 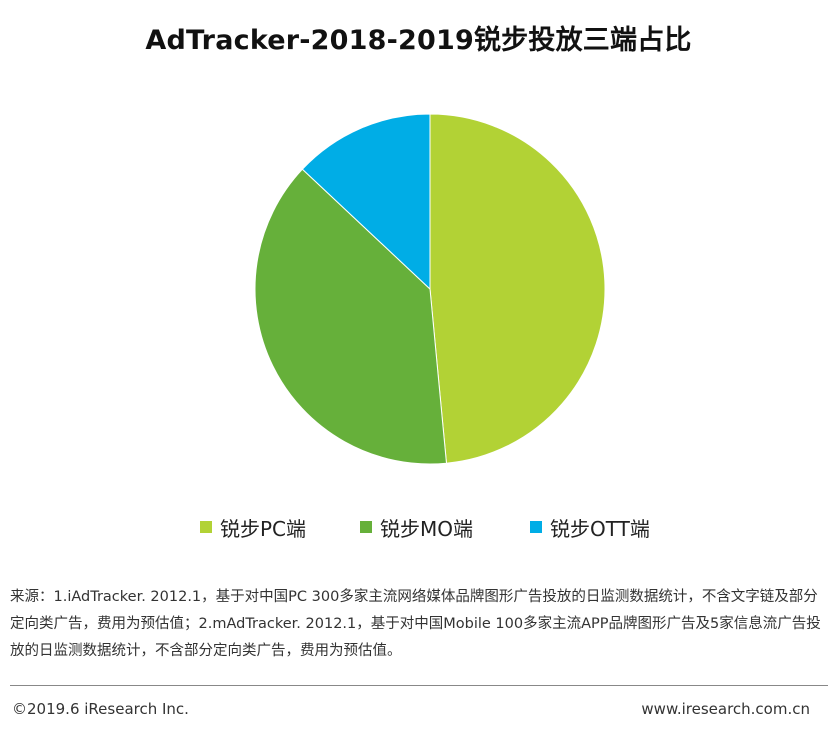 I want to click on legend-item-pc: 锐步PC端, so click(x=253, y=527).